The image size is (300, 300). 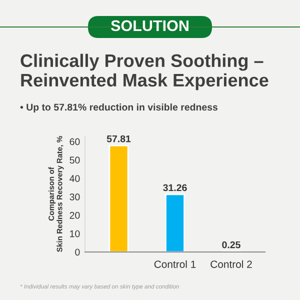 What do you see at coordinates (75, 160) in the screenshot?
I see `y-tick-label: 50` at bounding box center [75, 160].